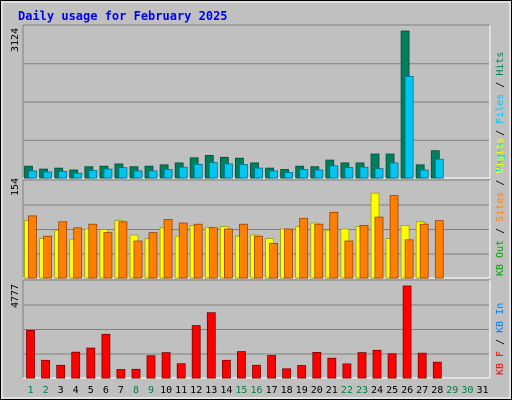 The width and height of the screenshot is (512, 400). Describe the element at coordinates (123, 16) in the screenshot. I see `chart-title: Daily usage for February 2025` at that location.